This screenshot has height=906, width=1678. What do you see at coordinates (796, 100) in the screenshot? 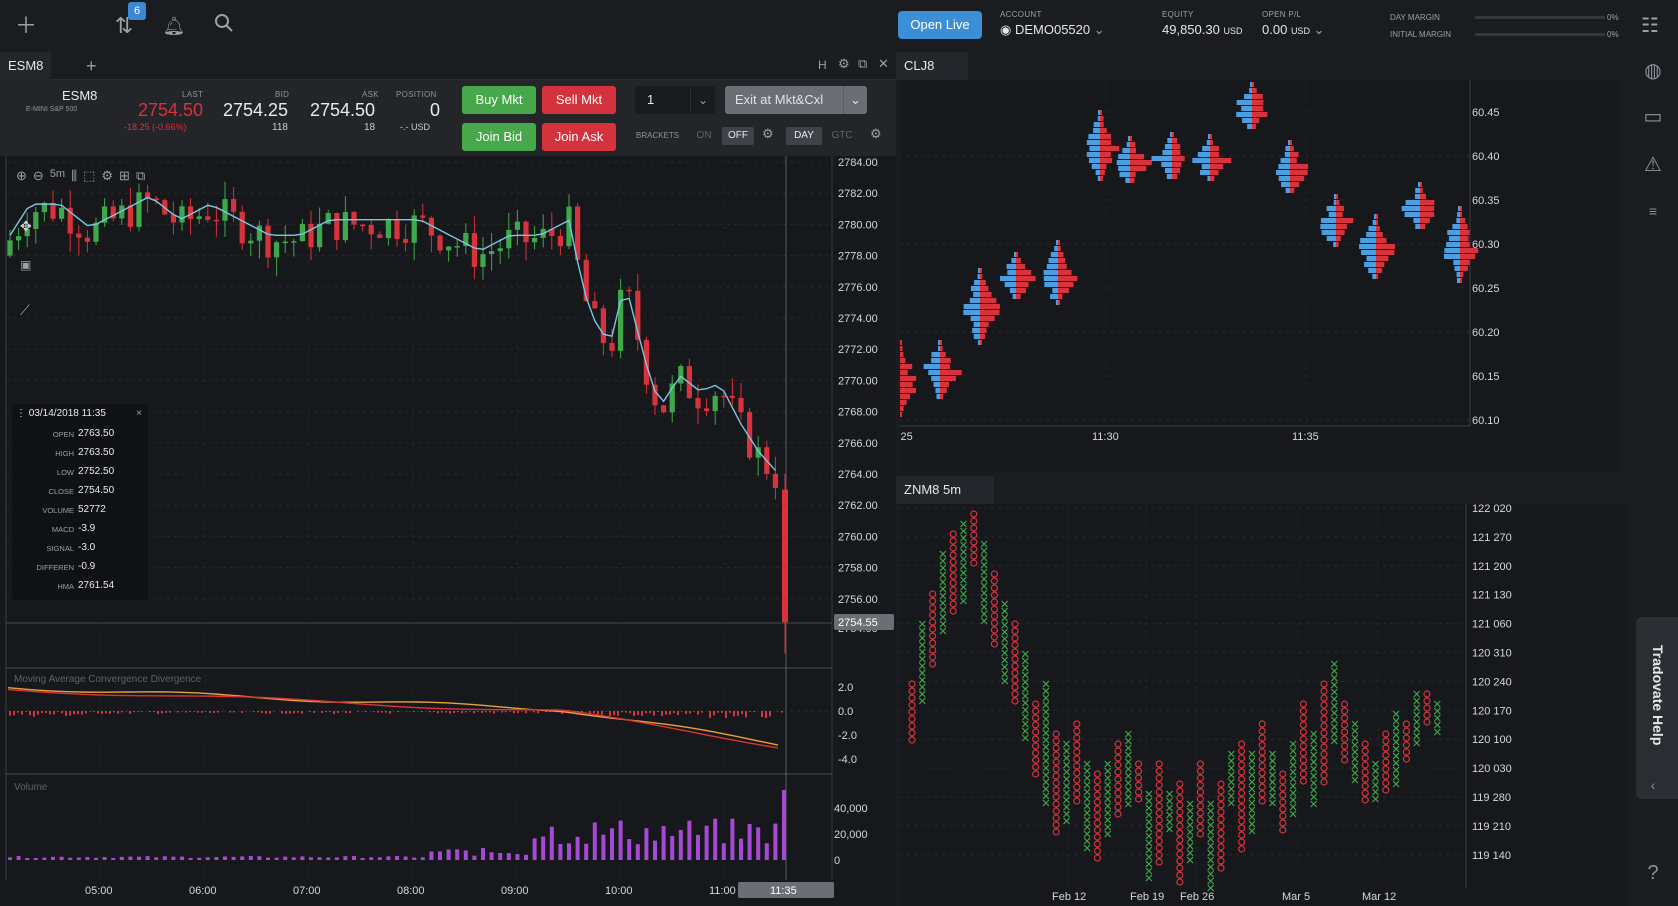
I see `exit-at-mkt-button: Exit at Mkt&Cxl ⌄` at bounding box center [796, 100].